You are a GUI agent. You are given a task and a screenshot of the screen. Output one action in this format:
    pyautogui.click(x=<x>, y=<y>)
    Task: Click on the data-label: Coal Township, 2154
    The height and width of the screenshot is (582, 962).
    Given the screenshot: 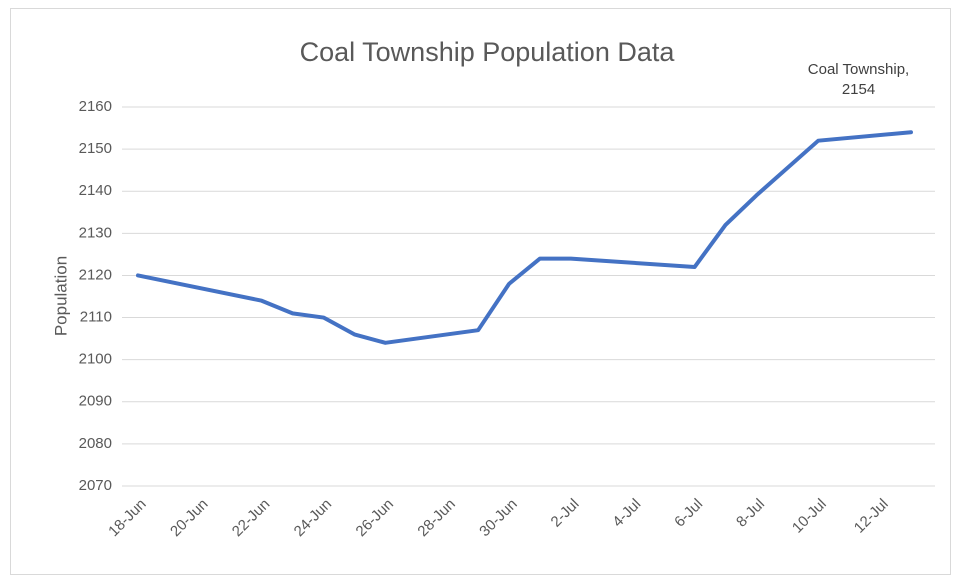 What is the action you would take?
    pyautogui.click(x=858, y=80)
    